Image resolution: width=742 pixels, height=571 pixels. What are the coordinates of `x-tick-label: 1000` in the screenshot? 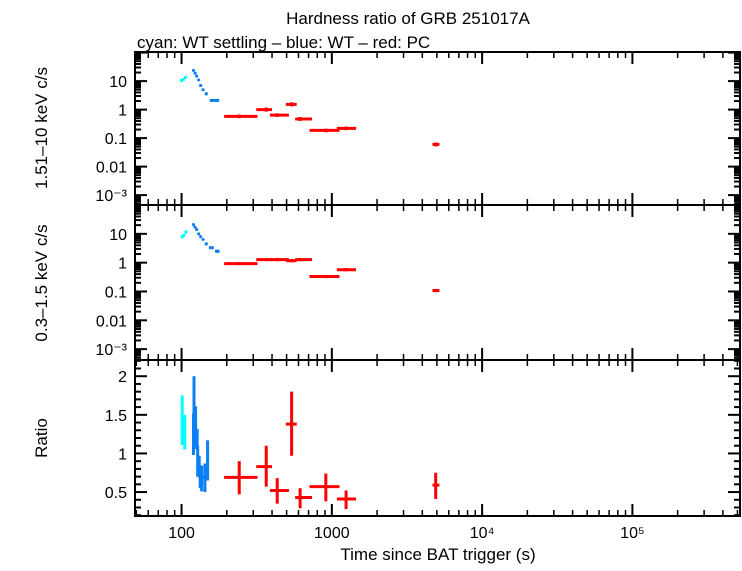 It's located at (332, 533).